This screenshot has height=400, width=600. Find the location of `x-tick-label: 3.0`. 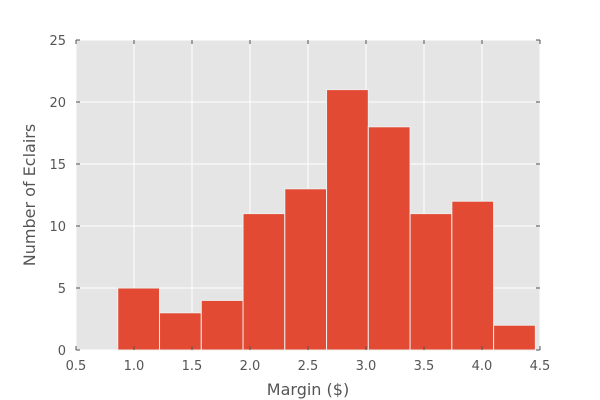

x-tick-label: 3.0 is located at coordinates (366, 366).